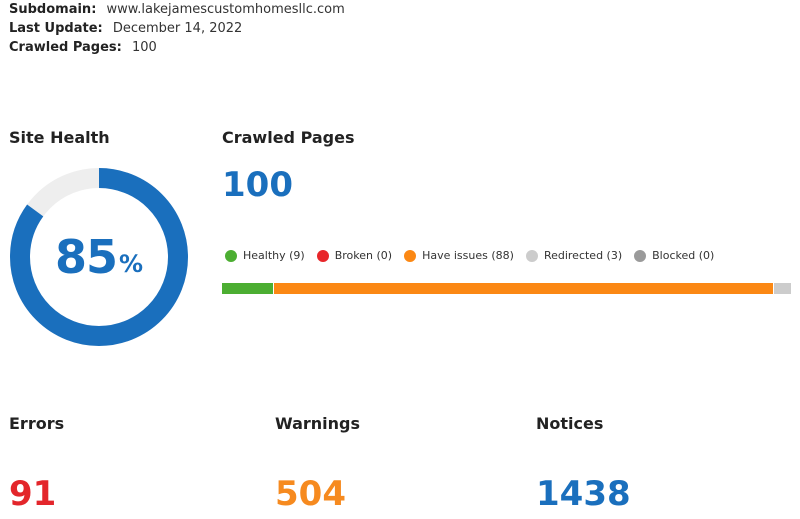 The width and height of the screenshot is (800, 519). Describe the element at coordinates (37, 423) in the screenshot. I see `errors-label: Errors` at that location.